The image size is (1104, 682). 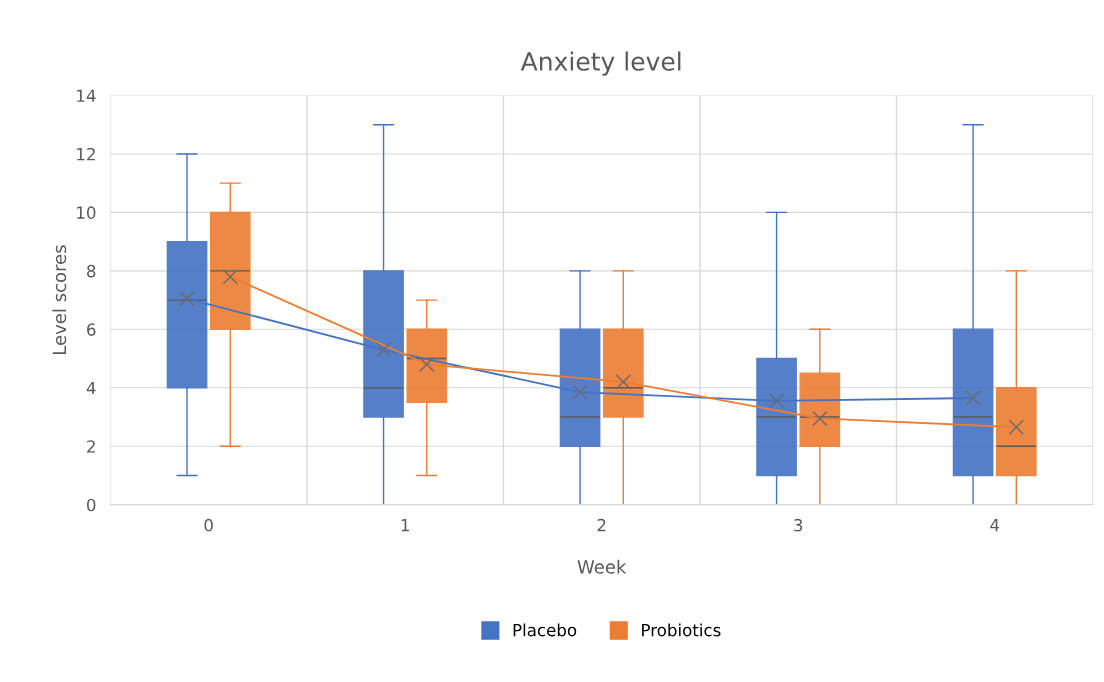 I want to click on y-tick-label: 10, so click(x=86, y=212).